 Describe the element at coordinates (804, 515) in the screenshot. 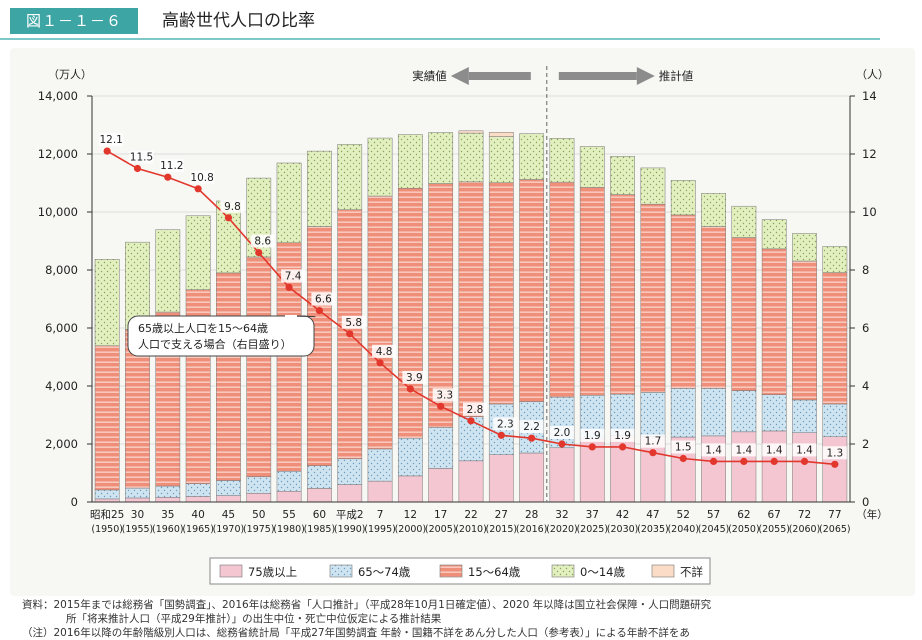

I see `x-tick-label-era: 72` at that location.